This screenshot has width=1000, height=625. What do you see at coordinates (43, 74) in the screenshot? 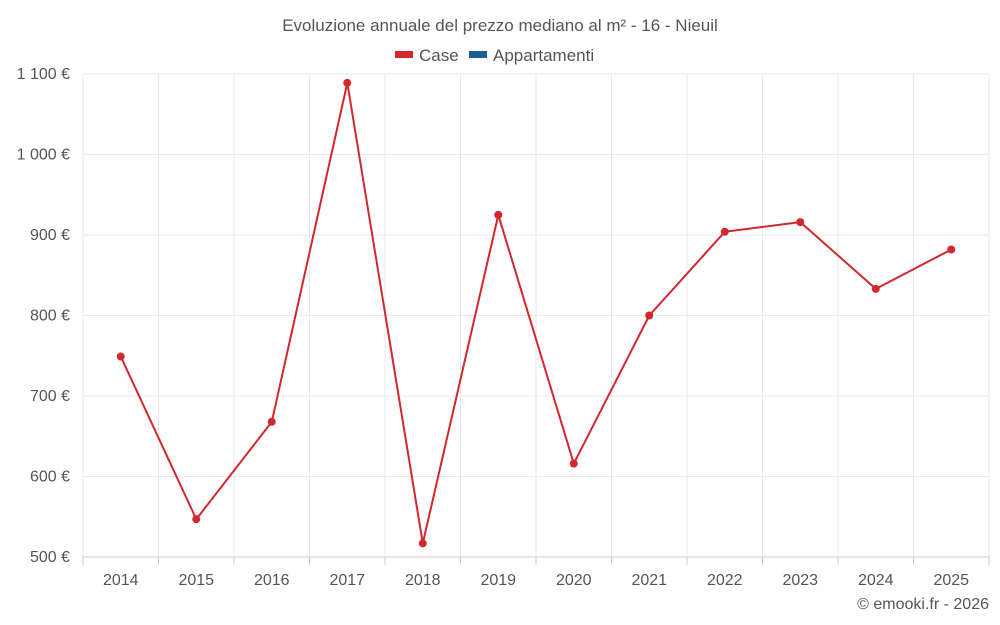
I see `y-tick-label: 1 100 €` at bounding box center [43, 74].